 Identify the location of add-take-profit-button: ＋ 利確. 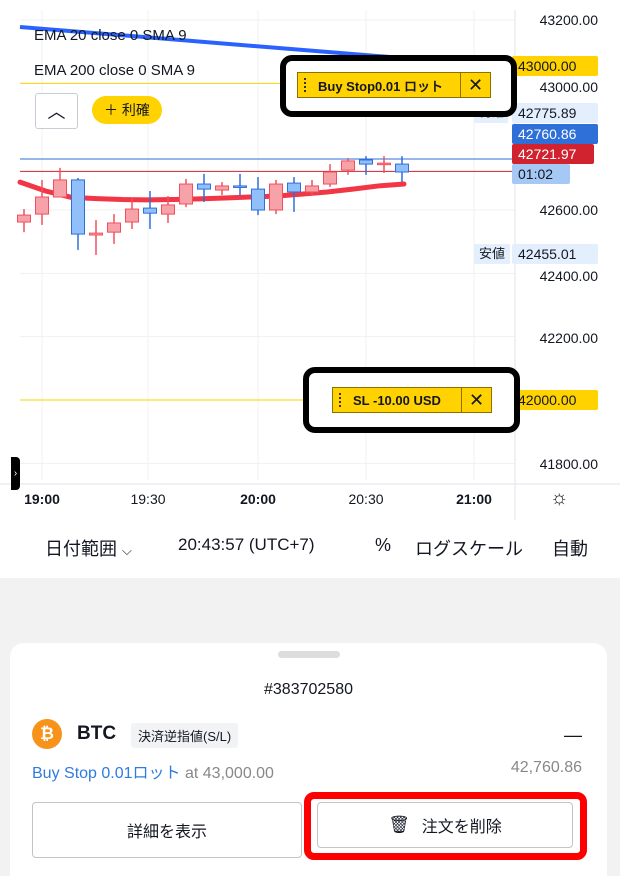
(127, 110).